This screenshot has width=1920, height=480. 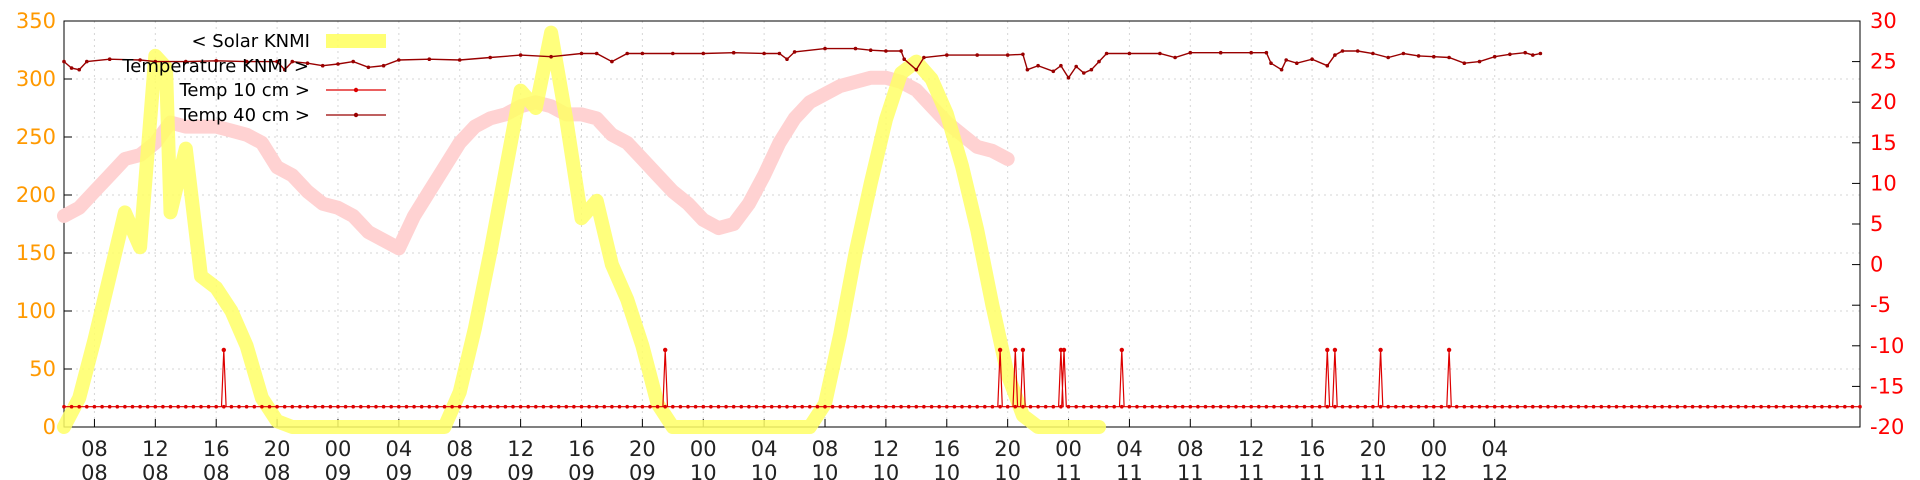 I want to click on x-tick-label: 20 09, so click(x=642, y=458).